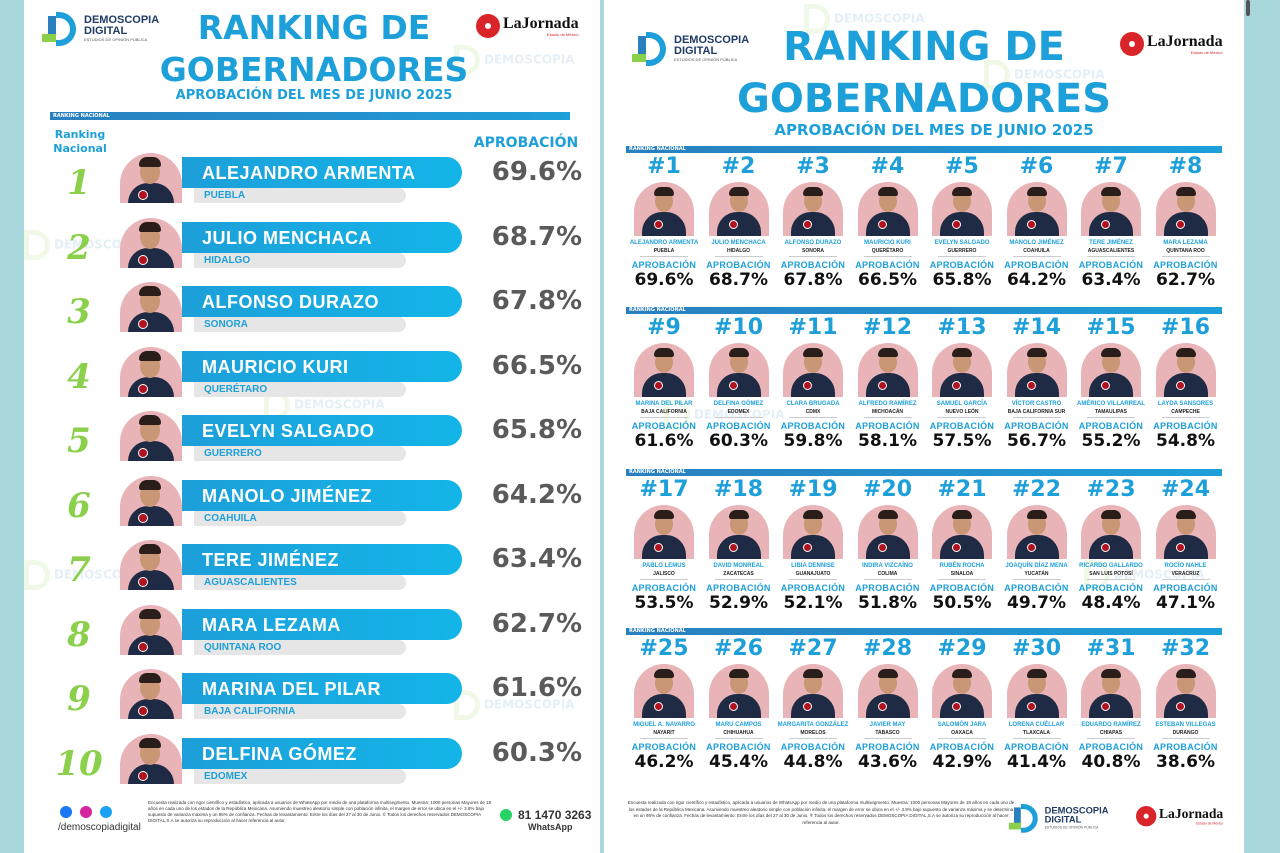 The height and width of the screenshot is (853, 1280). What do you see at coordinates (664, 555) in the screenshot?
I see `governor-card: #17 PABLO LEMUS JALISCO APROBACIÓN 53.5%` at bounding box center [664, 555].